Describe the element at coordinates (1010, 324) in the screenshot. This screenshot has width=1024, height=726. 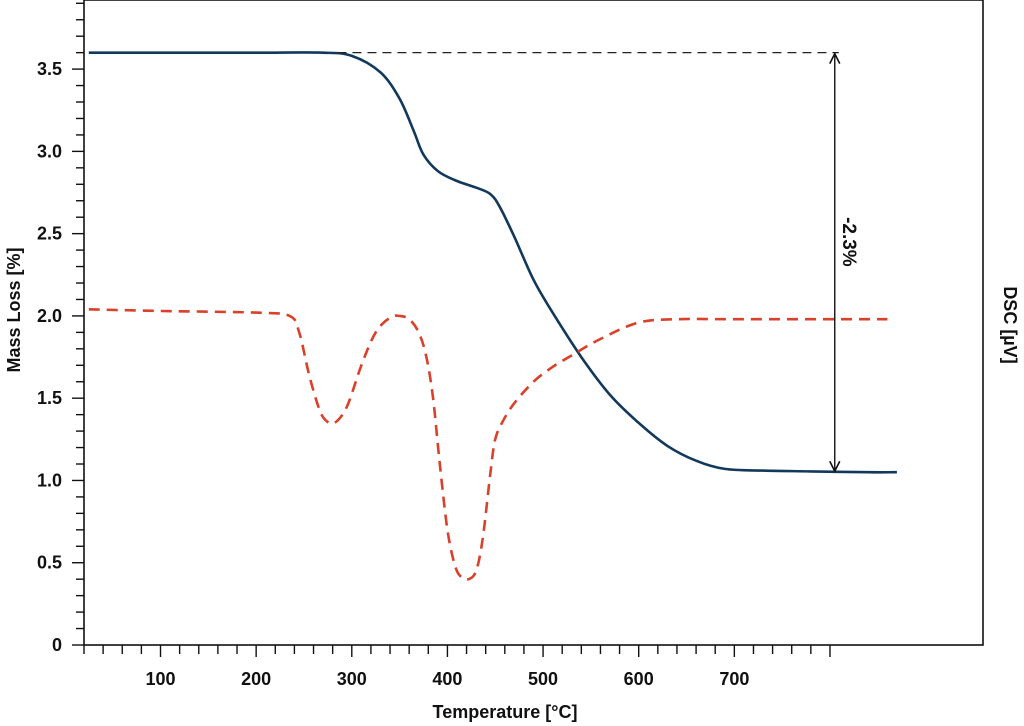
I see `y2-axis-title: DSC [µV]` at that location.